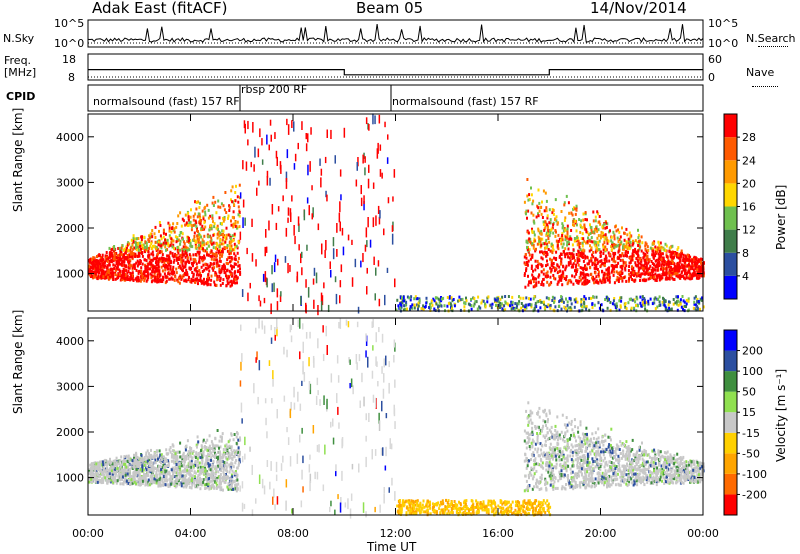 This screenshot has width=800, height=554. What do you see at coordinates (723, 43) in the screenshot?
I see `nsearch-tick-low: 10^0` at bounding box center [723, 43].